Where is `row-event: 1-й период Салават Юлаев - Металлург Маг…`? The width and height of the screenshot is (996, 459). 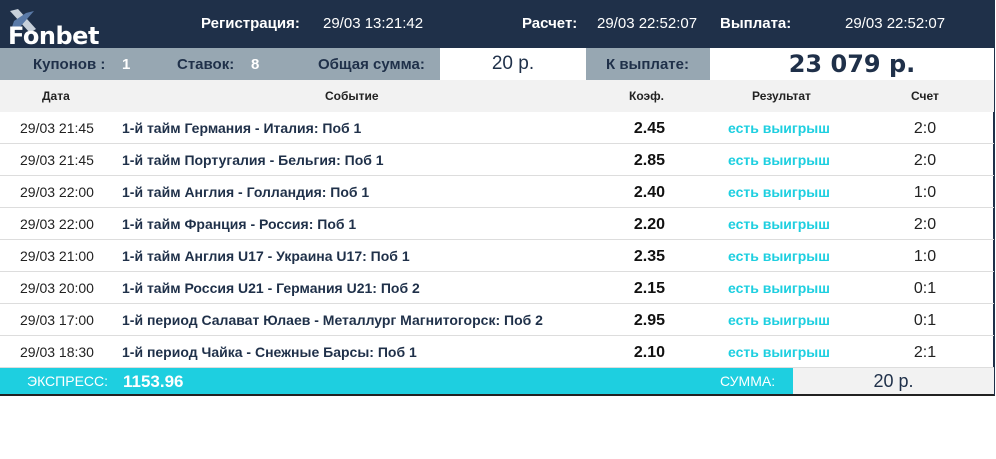
row-event: 1-й период Салават Юлаев - Металлург Маг… is located at coordinates (332, 320).